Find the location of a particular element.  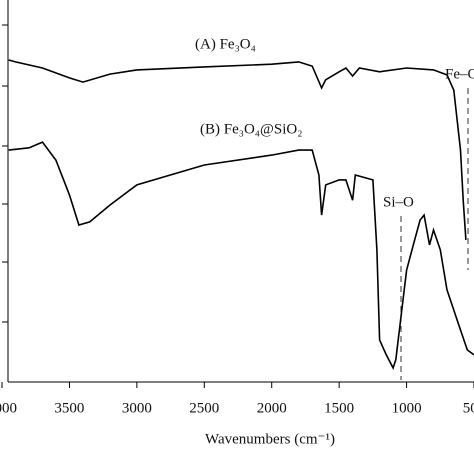

x-tick-label: 3500 is located at coordinates (69, 408).